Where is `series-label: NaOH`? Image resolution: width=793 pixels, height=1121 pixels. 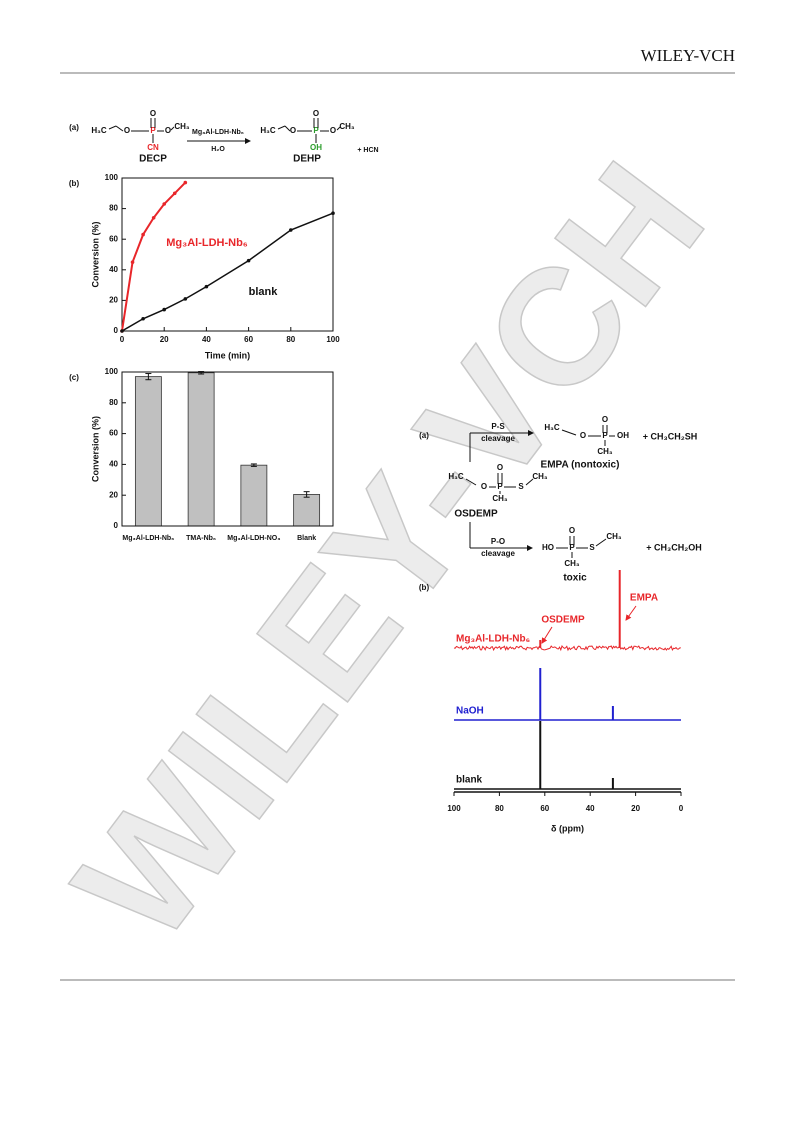
series-label: NaOH is located at coordinates (470, 711).